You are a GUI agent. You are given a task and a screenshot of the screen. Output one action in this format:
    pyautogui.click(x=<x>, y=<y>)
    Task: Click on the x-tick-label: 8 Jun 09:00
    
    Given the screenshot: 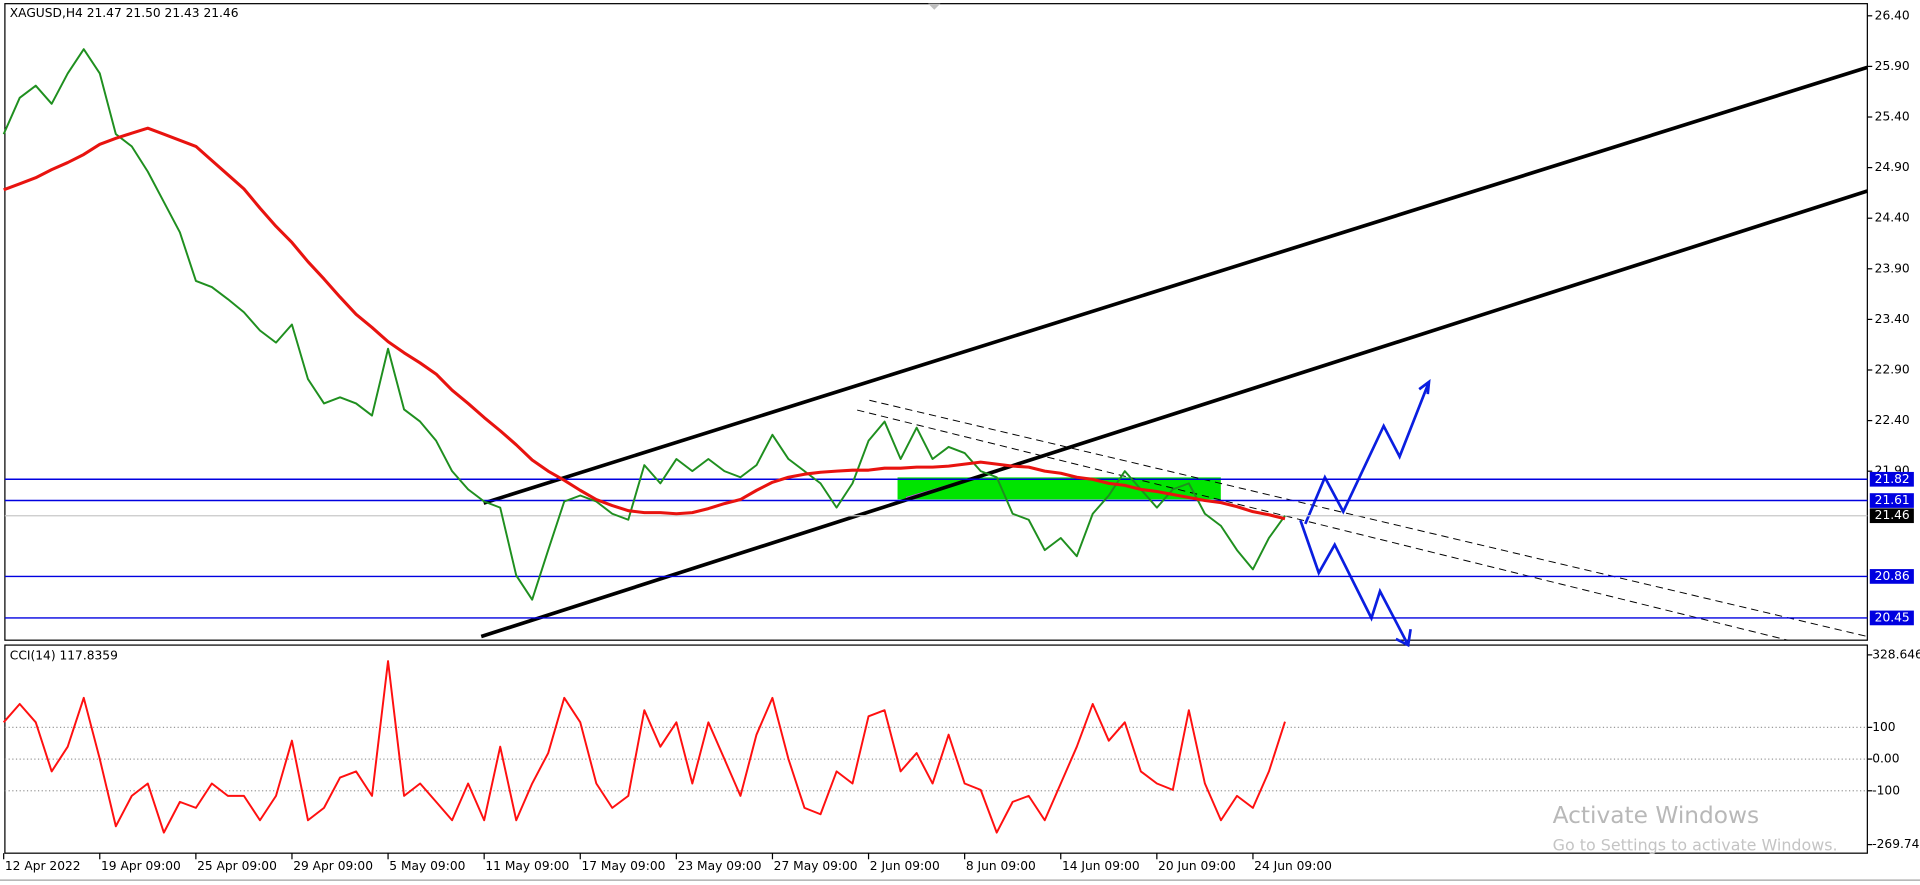 What is the action you would take?
    pyautogui.click(x=1001, y=866)
    